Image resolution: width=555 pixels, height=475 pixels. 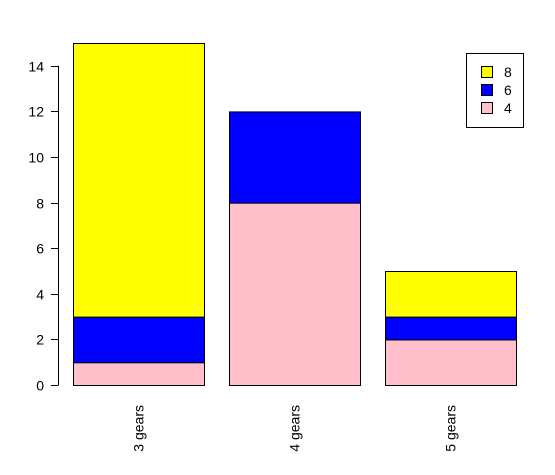 I want to click on x-category-label: 3 gears, so click(x=139, y=428).